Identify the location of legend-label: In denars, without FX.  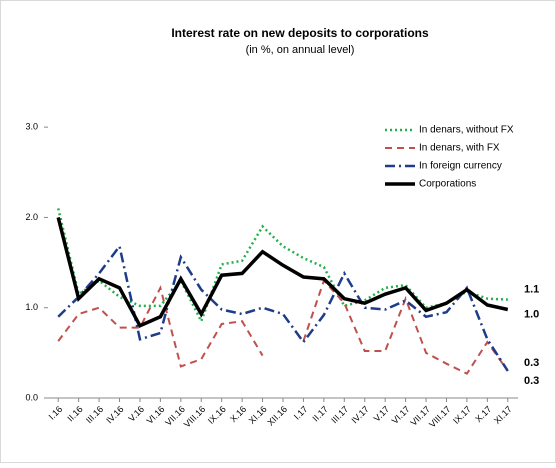
(466, 130).